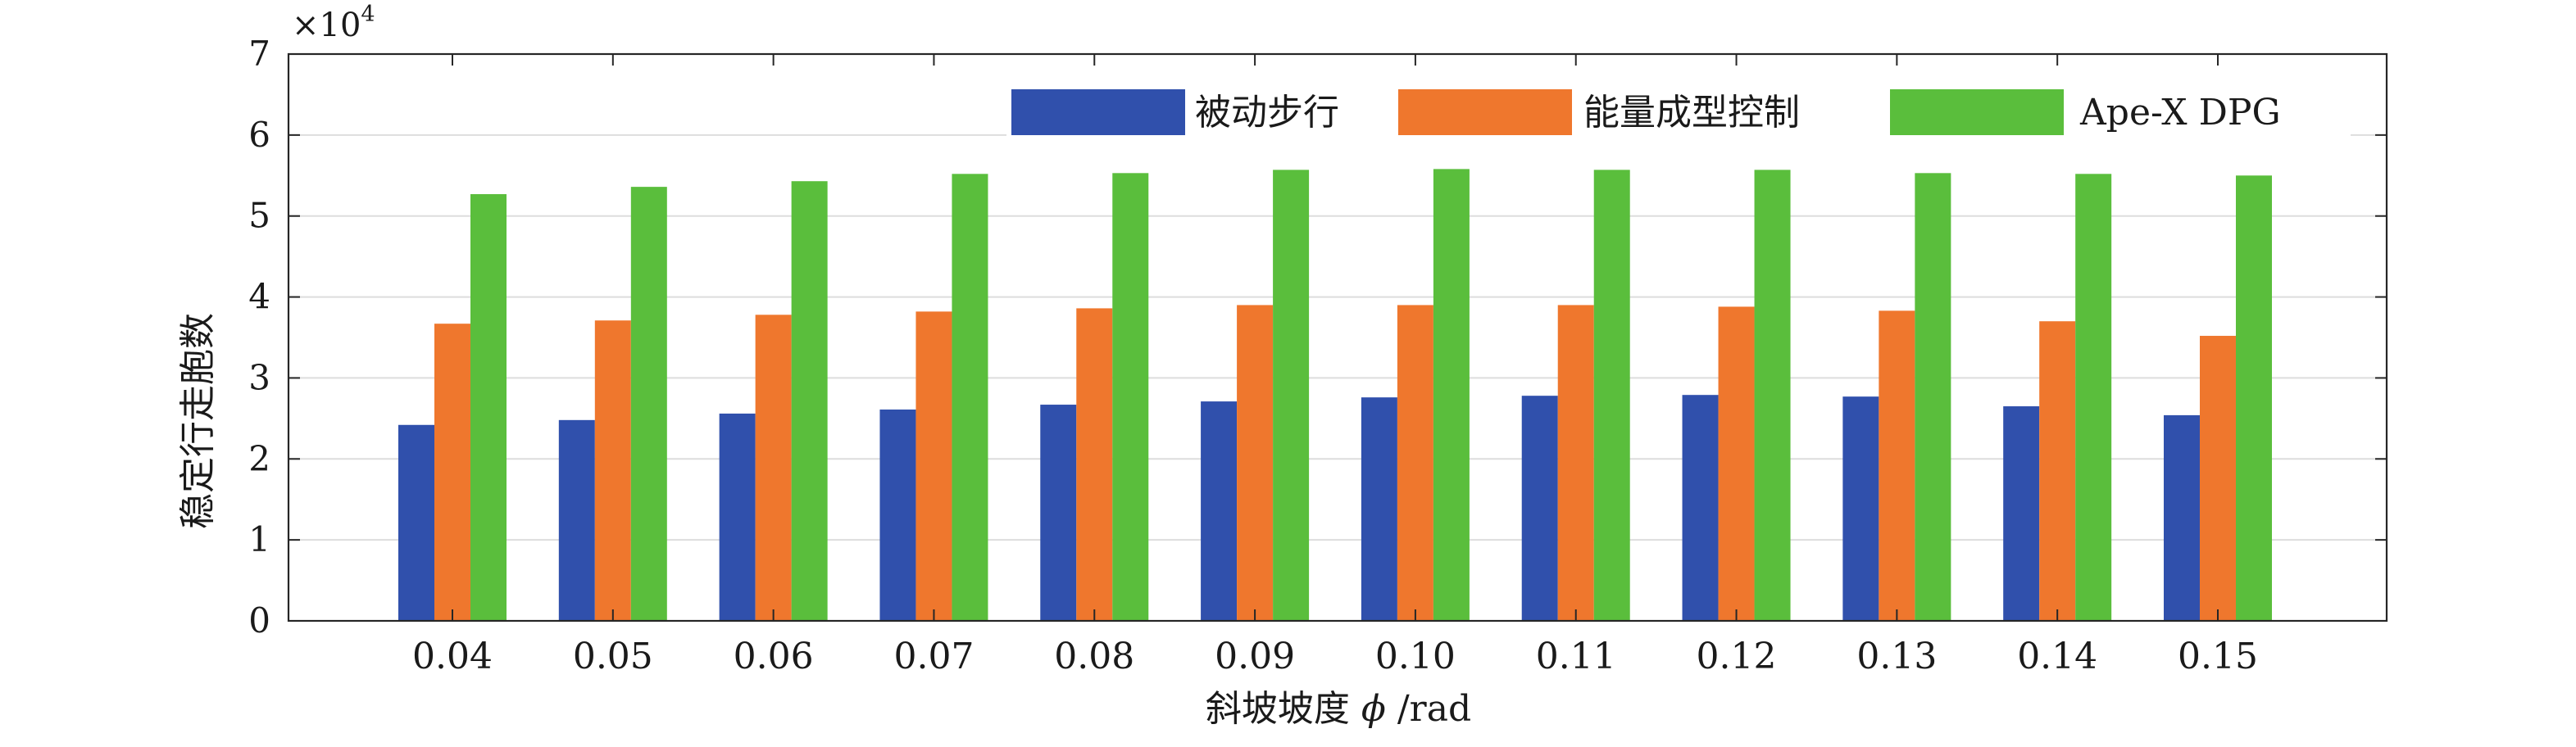  What do you see at coordinates (452, 656) in the screenshot?
I see `x-tick-label: 0.04` at bounding box center [452, 656].